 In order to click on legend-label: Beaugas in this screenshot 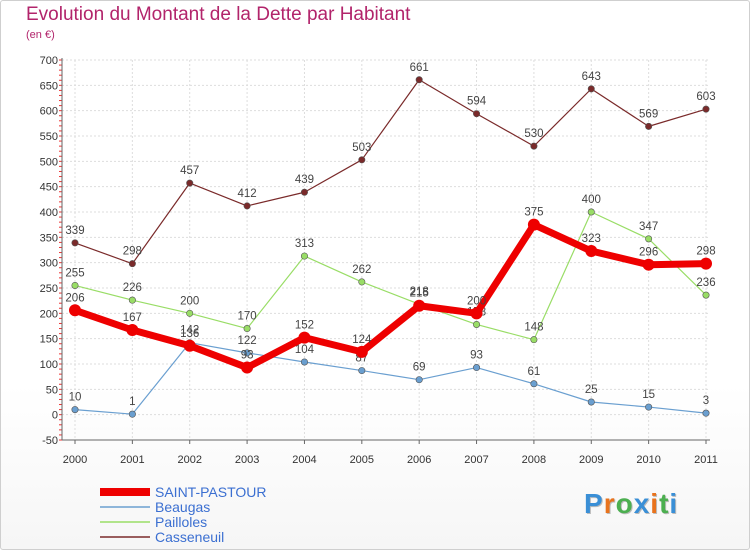, I will do `click(182, 507)`.